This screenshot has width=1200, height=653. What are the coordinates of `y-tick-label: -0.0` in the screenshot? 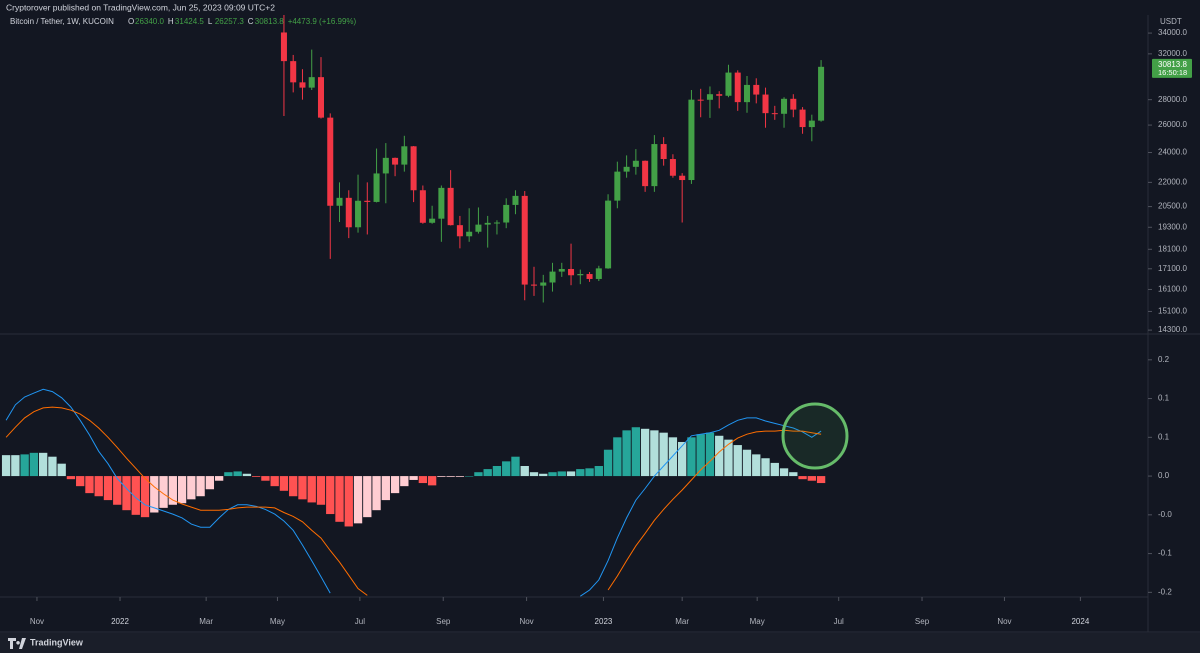 It's located at (1165, 514).